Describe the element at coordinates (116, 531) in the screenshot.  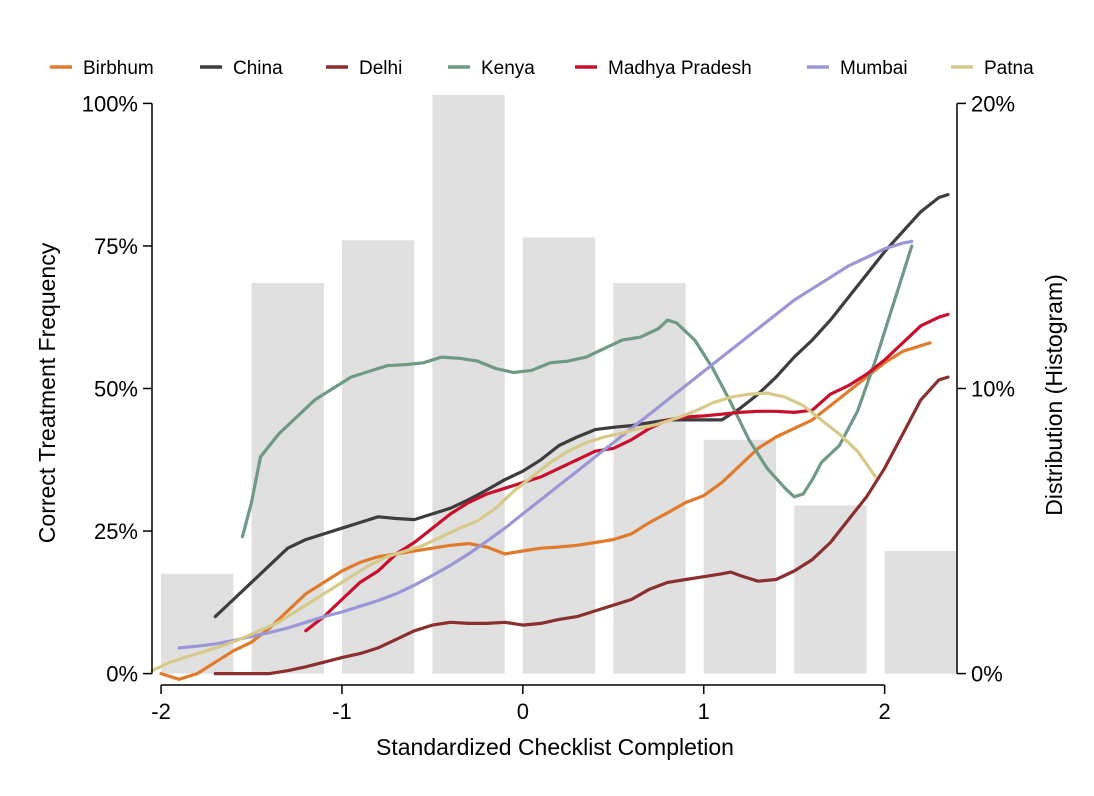
I see `y-tick-label: 25%` at that location.